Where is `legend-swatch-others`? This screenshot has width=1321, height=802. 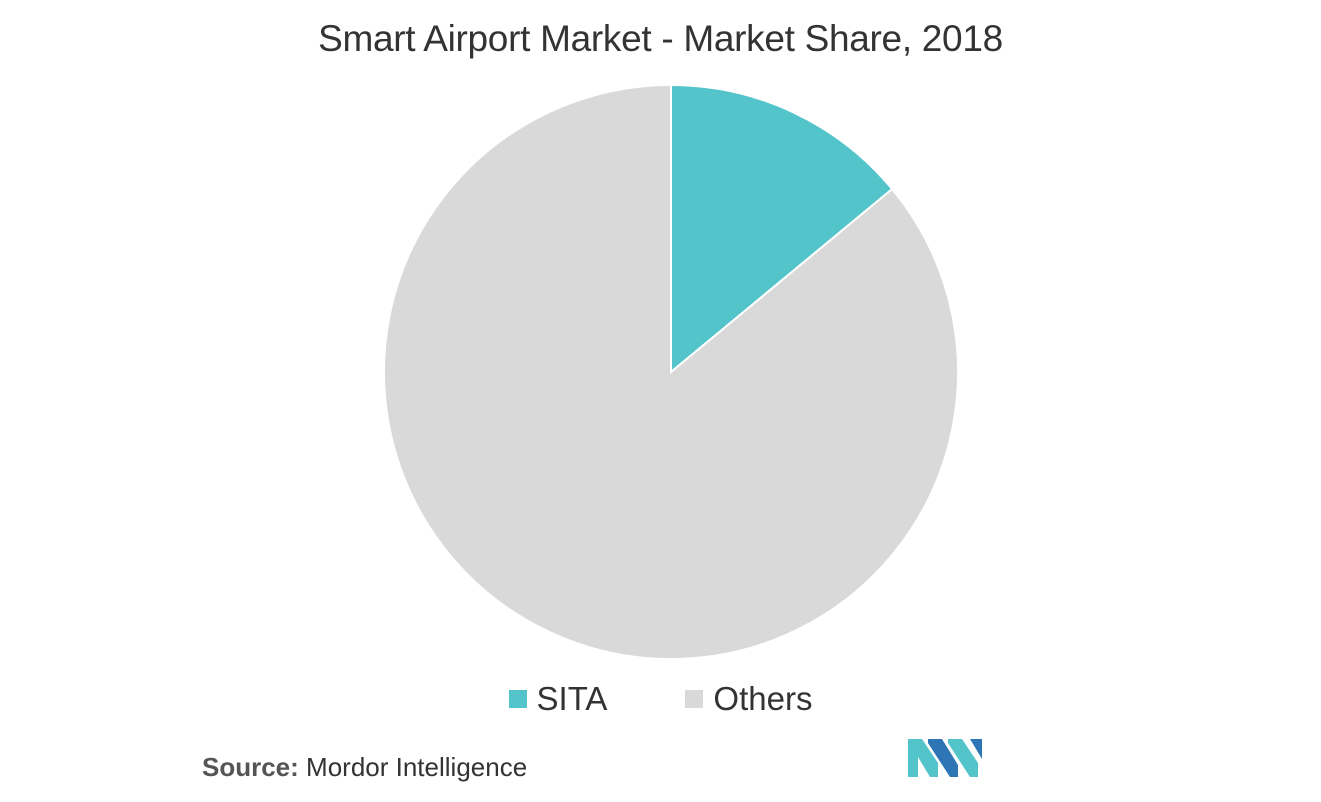
legend-swatch-others is located at coordinates (694, 699).